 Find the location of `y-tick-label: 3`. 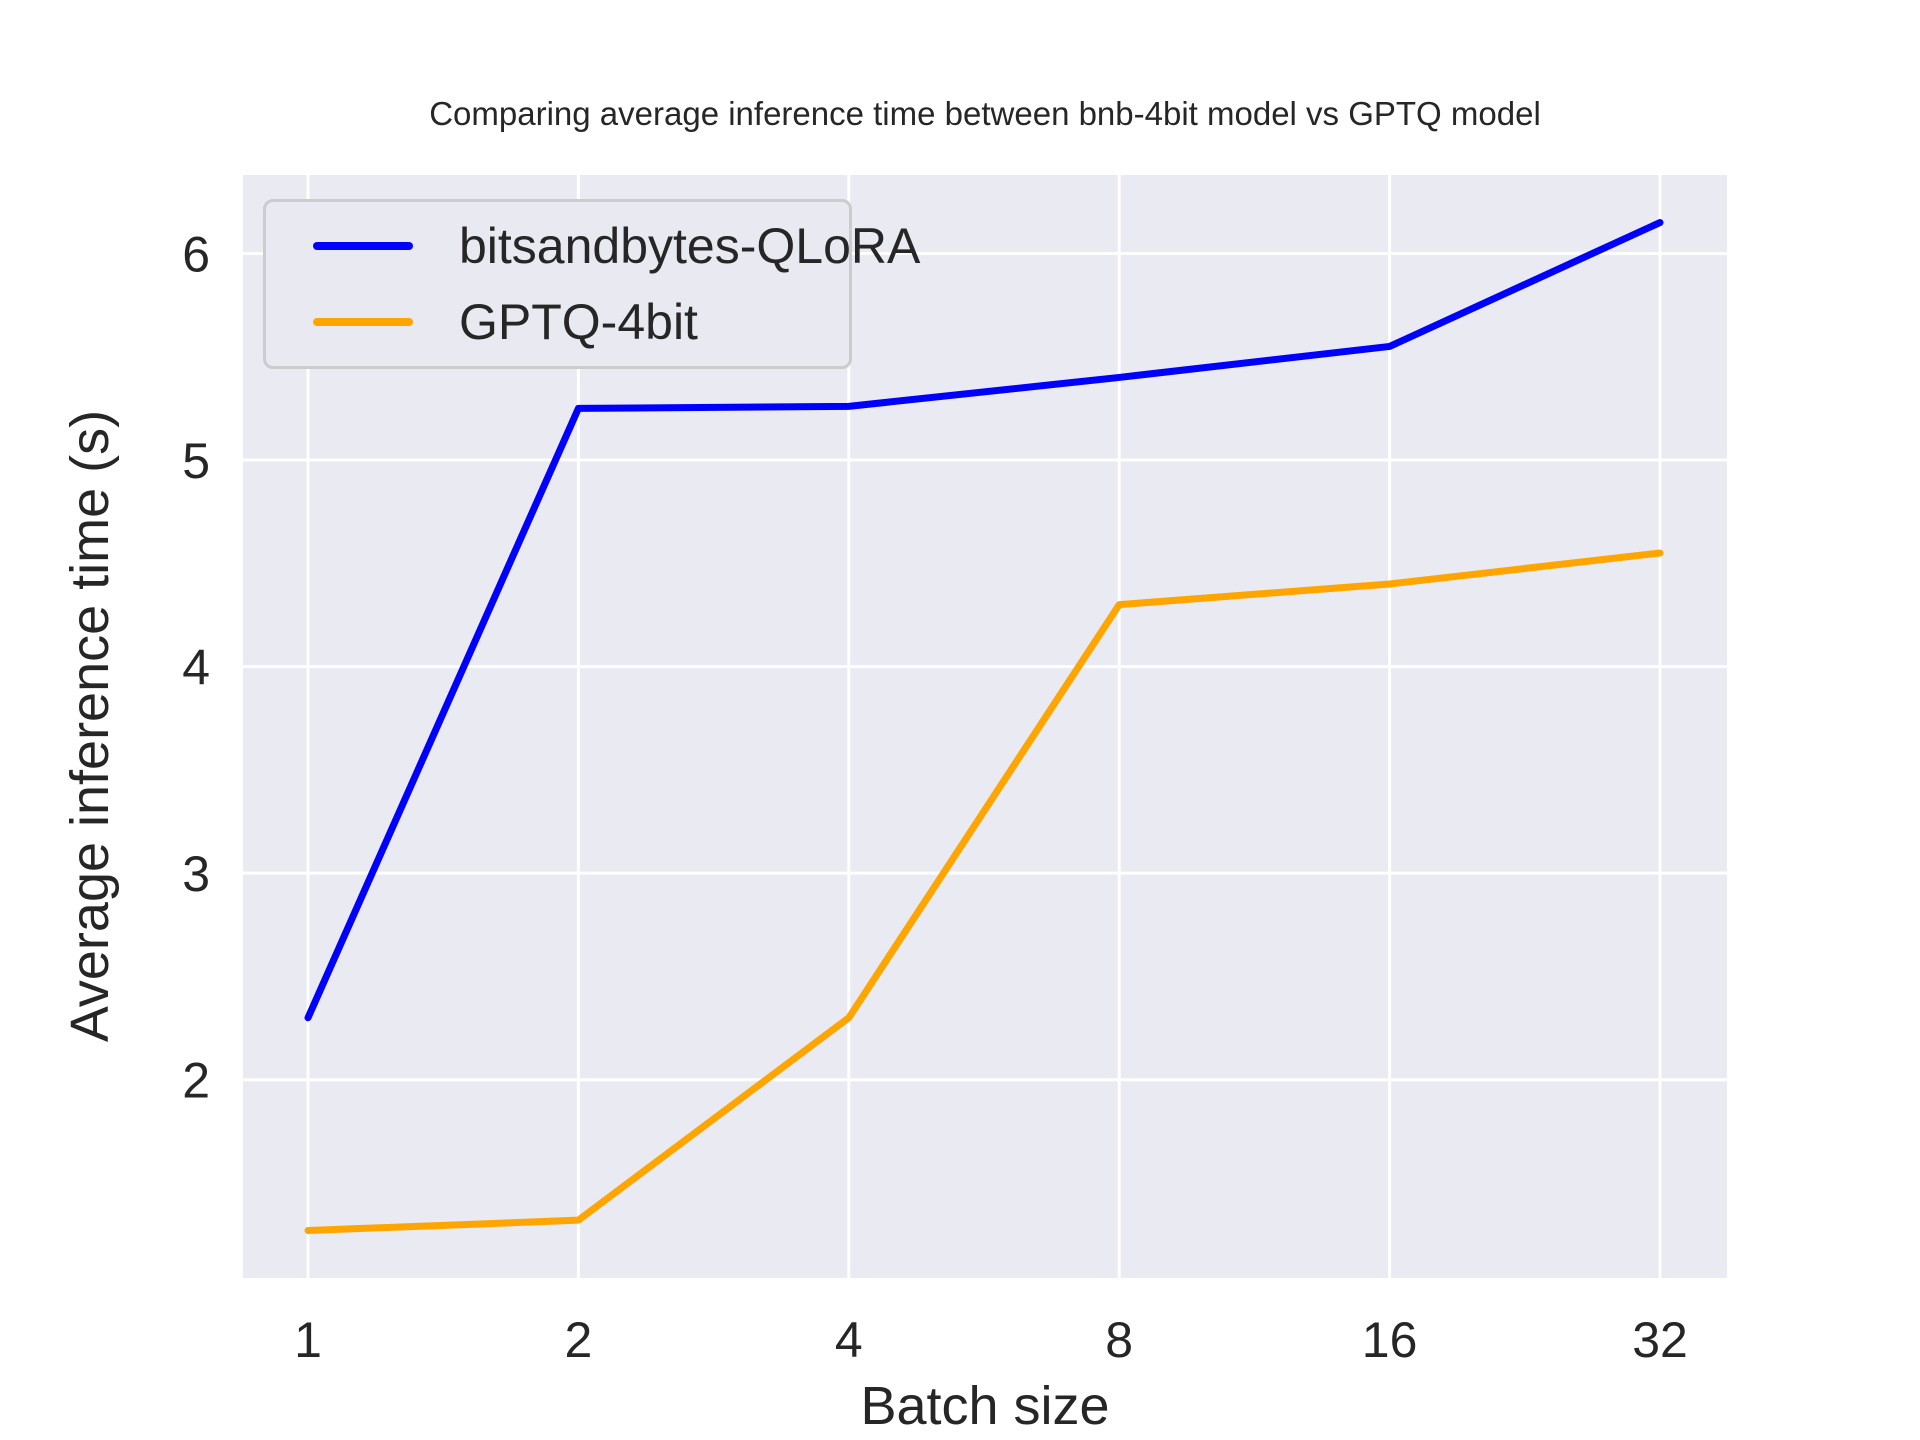

y-tick-label: 3 is located at coordinates (196, 874).